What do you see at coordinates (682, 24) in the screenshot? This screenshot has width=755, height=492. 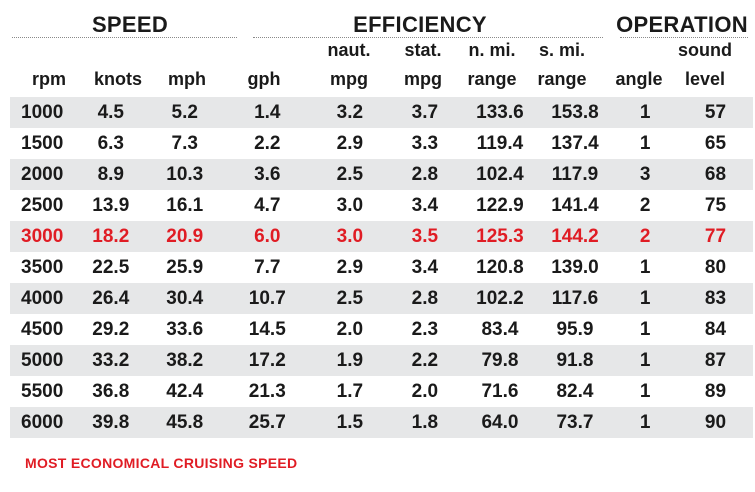 I see `operation-group-title: OPERATION` at bounding box center [682, 24].